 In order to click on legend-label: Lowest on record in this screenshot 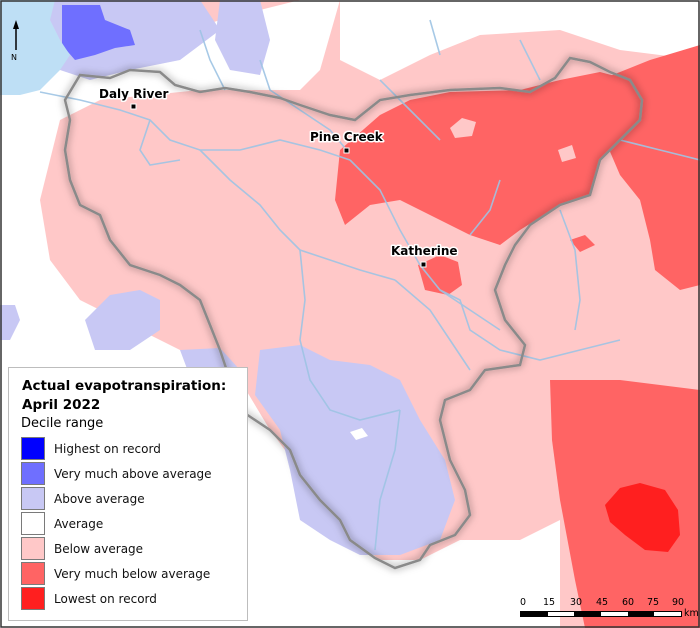, I will do `click(105, 598)`.